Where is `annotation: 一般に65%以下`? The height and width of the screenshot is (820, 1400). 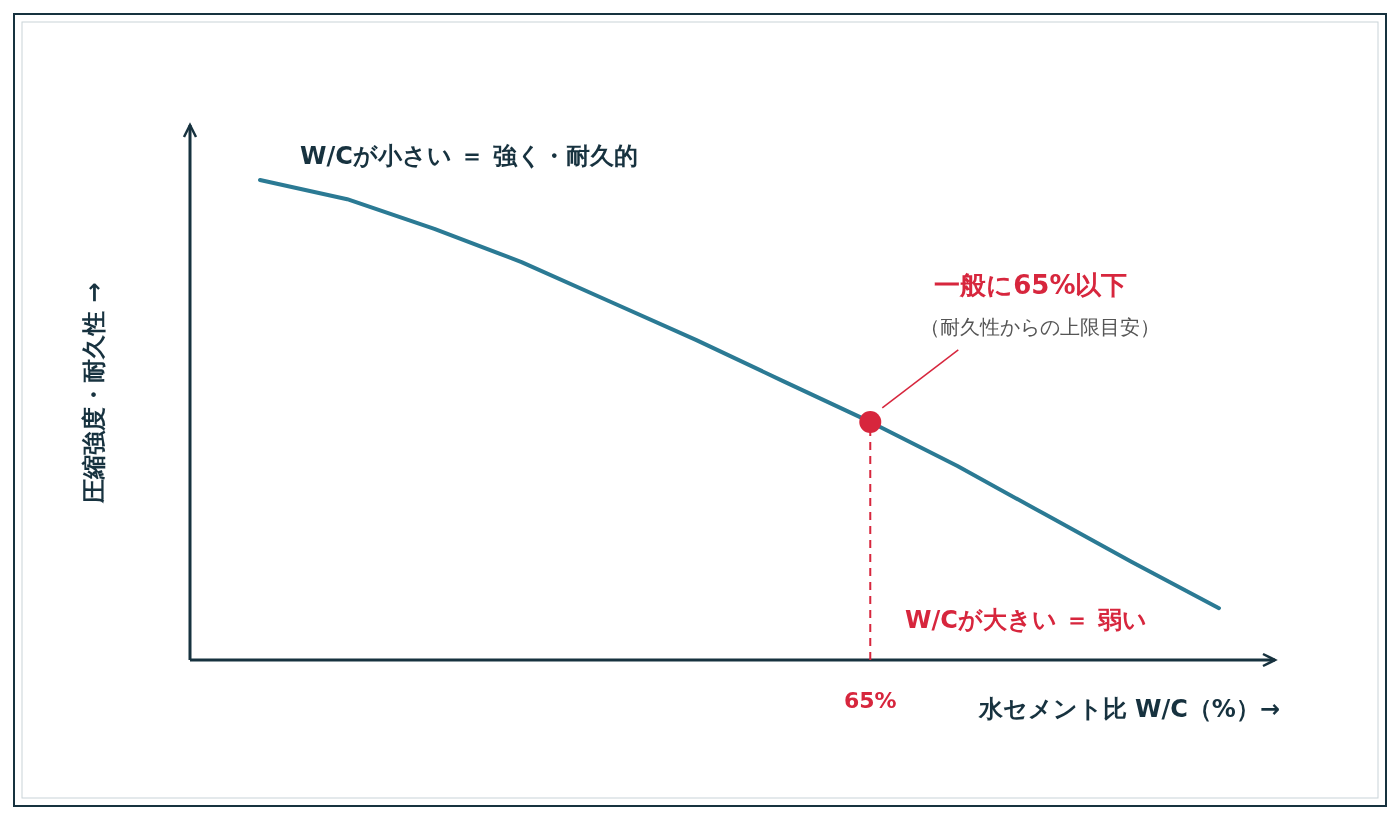
annotation: 一般に65%以下 is located at coordinates (1031, 284).